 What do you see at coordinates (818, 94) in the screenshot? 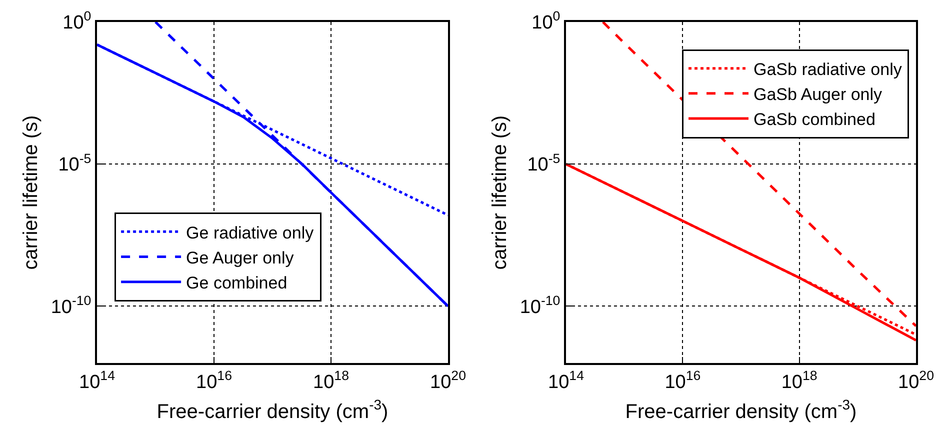
I see `legend-label: GaSb Auger only` at bounding box center [818, 94].